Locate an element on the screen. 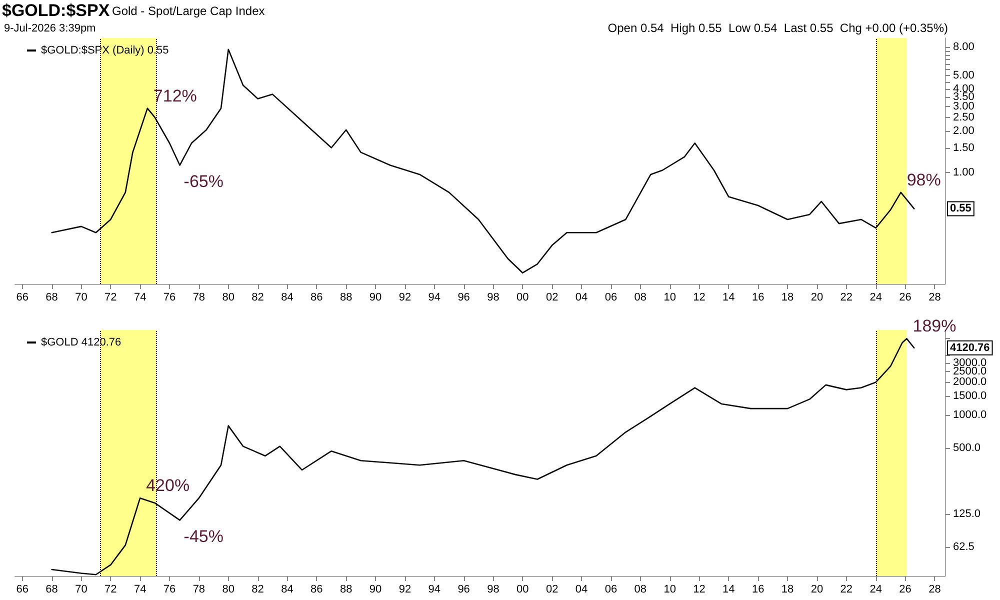 Image resolution: width=1000 pixels, height=600 pixels. y-tick-label: 2.00 is located at coordinates (963, 130).